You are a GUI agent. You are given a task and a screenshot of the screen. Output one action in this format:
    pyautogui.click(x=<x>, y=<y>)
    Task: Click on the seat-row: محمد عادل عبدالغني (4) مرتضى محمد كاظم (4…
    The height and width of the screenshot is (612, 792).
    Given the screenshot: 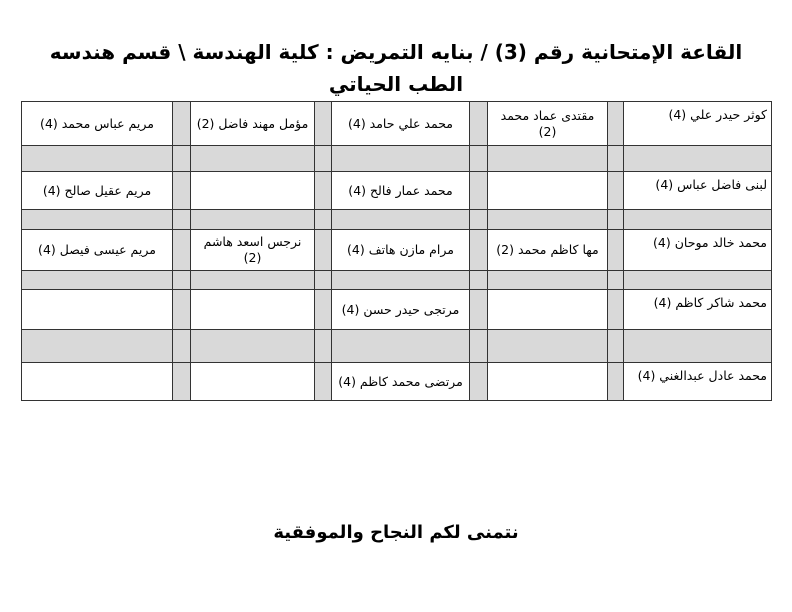 What is the action you would take?
    pyautogui.click(x=396, y=381)
    